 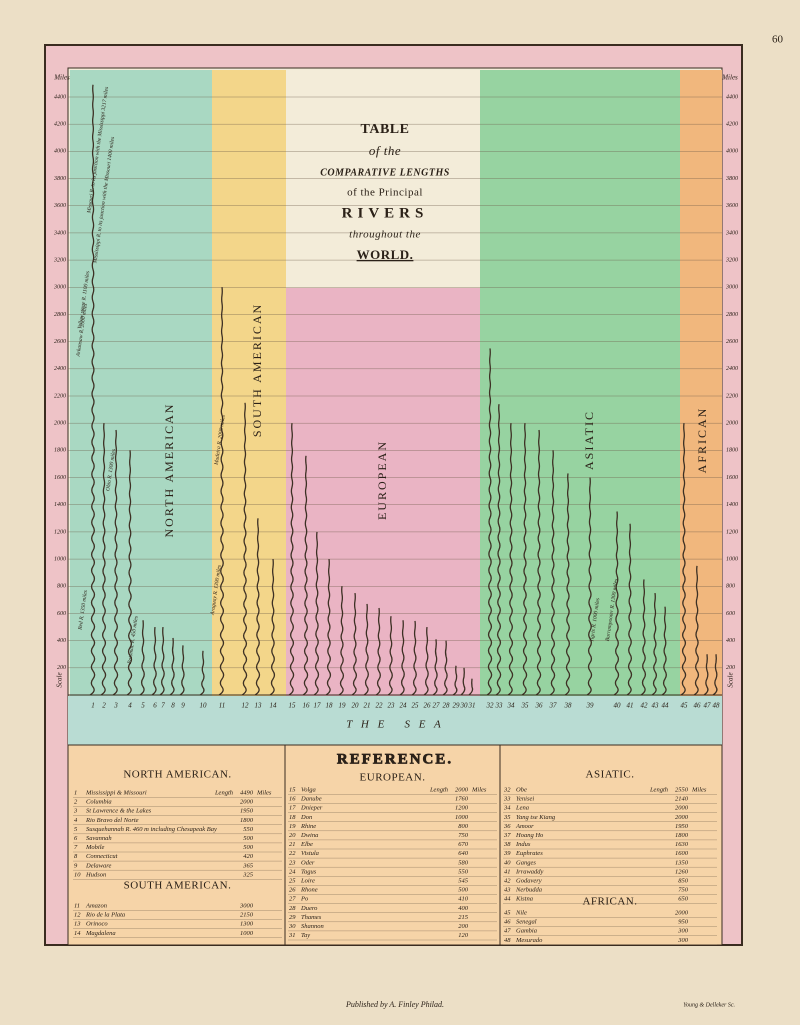 What do you see at coordinates (292, 799) in the screenshot?
I see `ref-number: 16` at bounding box center [292, 799].